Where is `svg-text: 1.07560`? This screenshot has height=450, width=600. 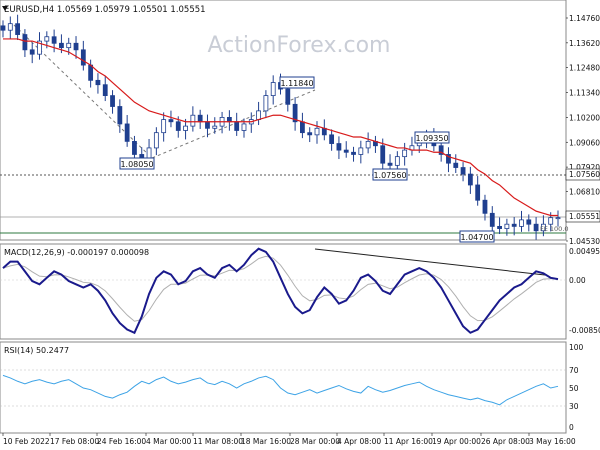 svg-text: 1.07560 is located at coordinates (389, 175).